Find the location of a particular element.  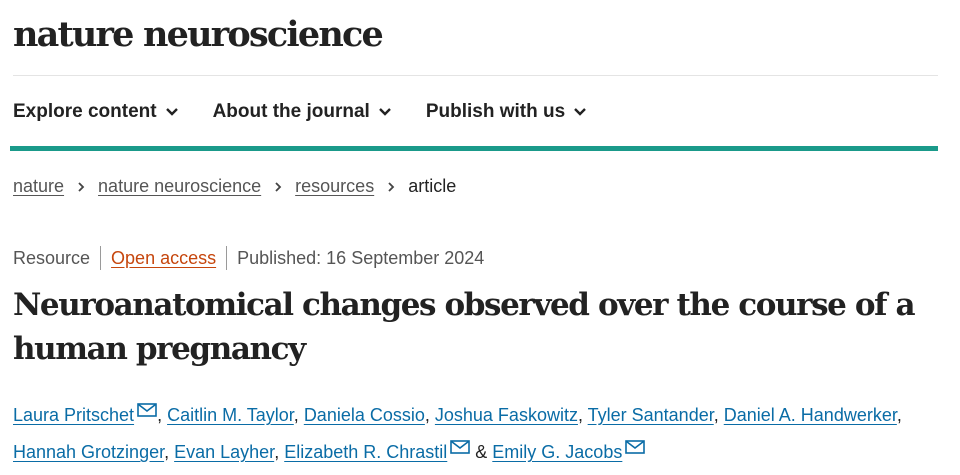

header-divider is located at coordinates (475, 75).